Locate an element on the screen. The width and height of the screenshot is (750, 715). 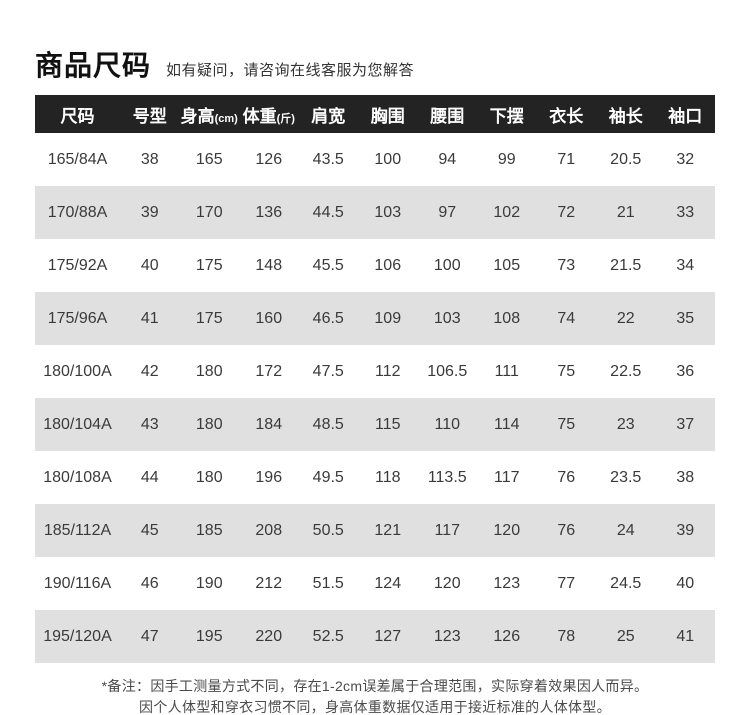
table-row: 180/108A 44 180 196 49.5 118 113.5 117 76 23.5 38 is located at coordinates (375, 477).